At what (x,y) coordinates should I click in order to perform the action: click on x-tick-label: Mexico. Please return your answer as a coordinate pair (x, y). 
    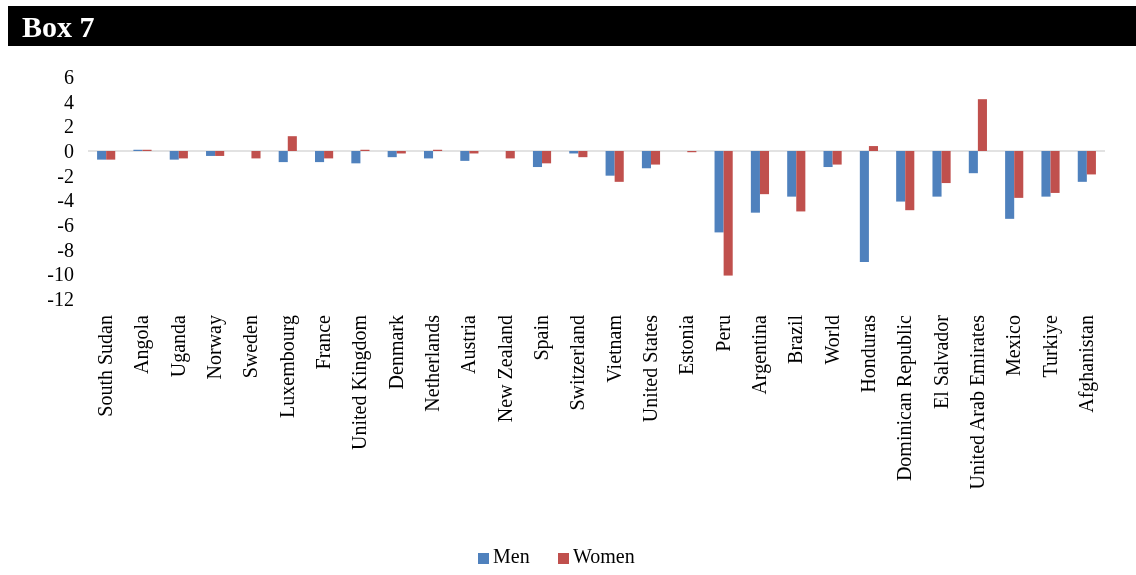
    Looking at the image, I should click on (1013, 346).